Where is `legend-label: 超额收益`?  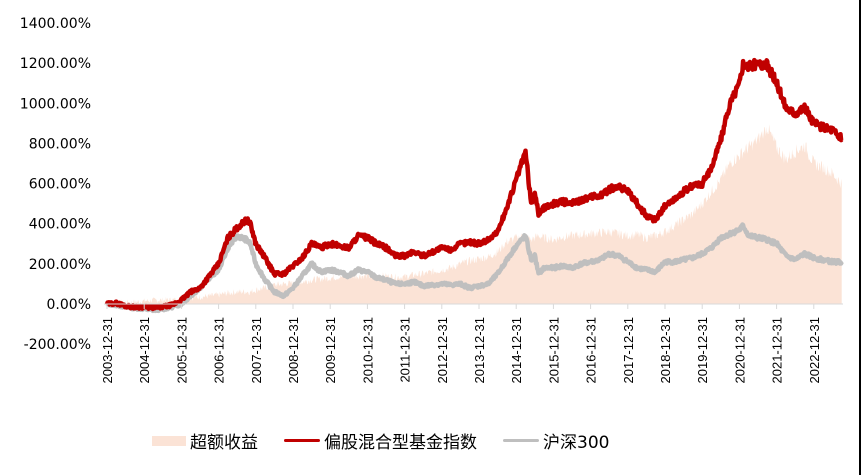
legend-label: 超额收益 is located at coordinates (224, 443).